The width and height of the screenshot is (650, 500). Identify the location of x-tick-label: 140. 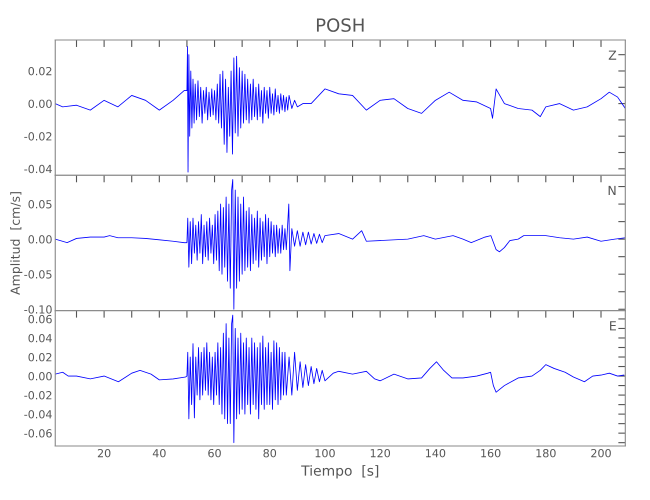
(436, 453).